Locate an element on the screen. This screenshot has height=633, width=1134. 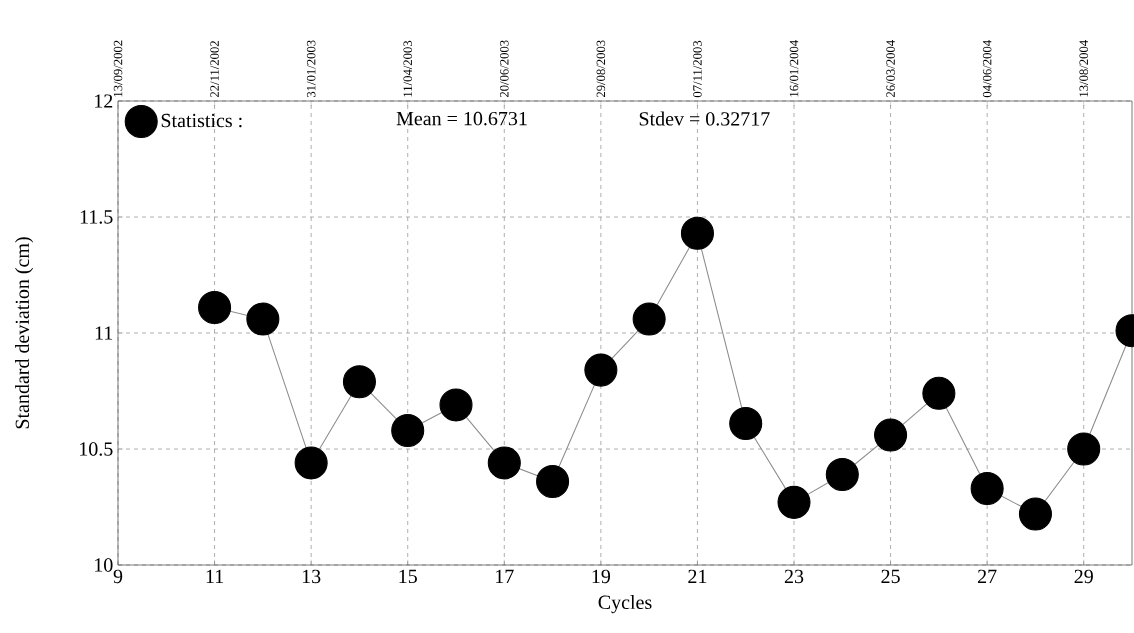
annotation: Stdev = 0.32717 is located at coordinates (704, 118).